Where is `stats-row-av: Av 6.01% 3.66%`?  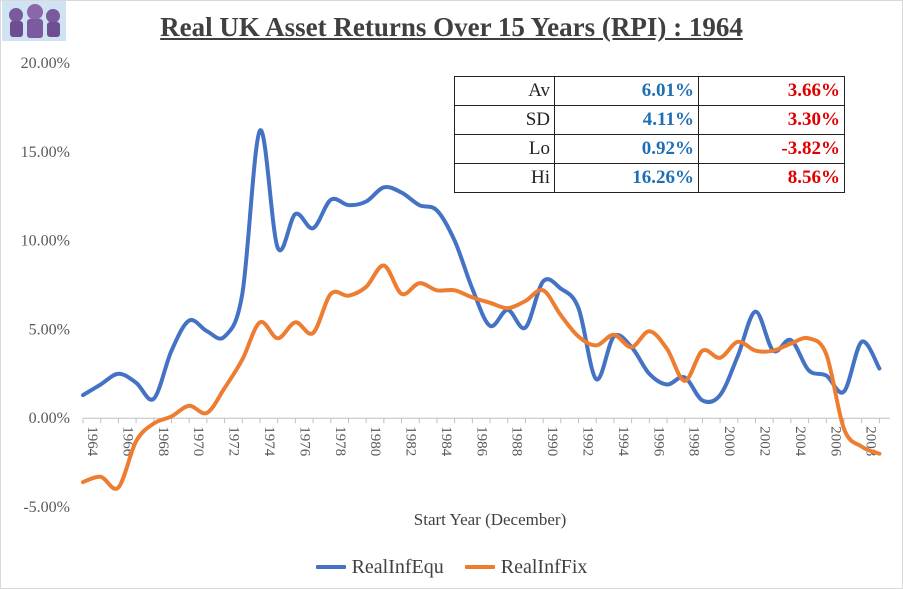
stats-row-av: Av 6.01% 3.66% is located at coordinates (649, 91).